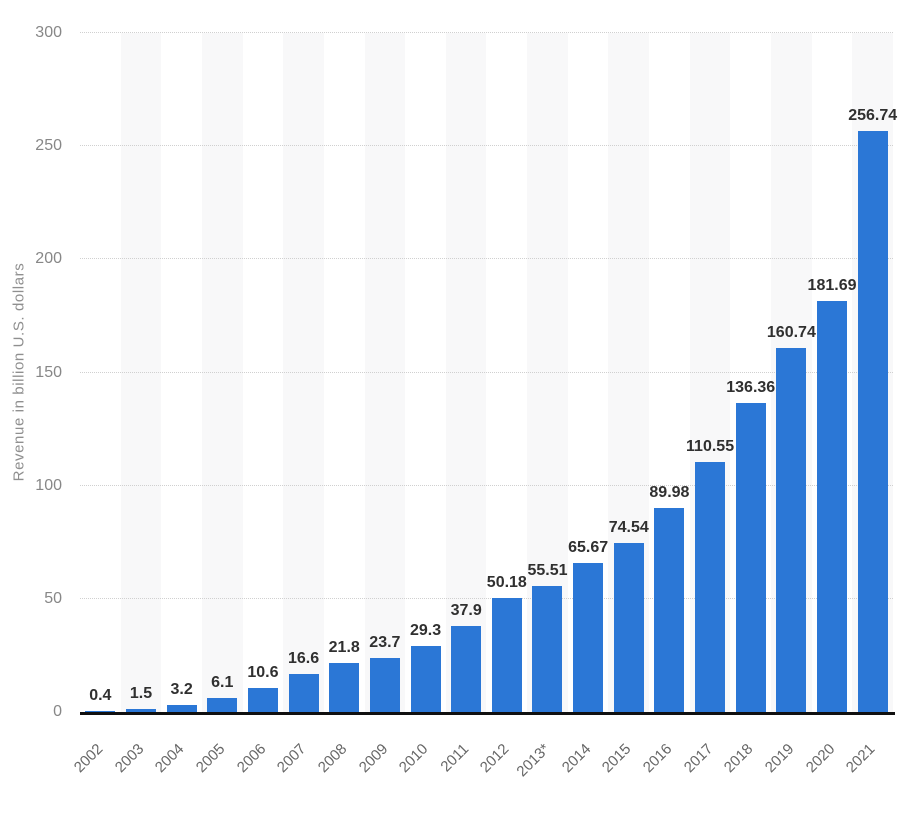  What do you see at coordinates (262, 700) in the screenshot?
I see `bar-2006` at bounding box center [262, 700].